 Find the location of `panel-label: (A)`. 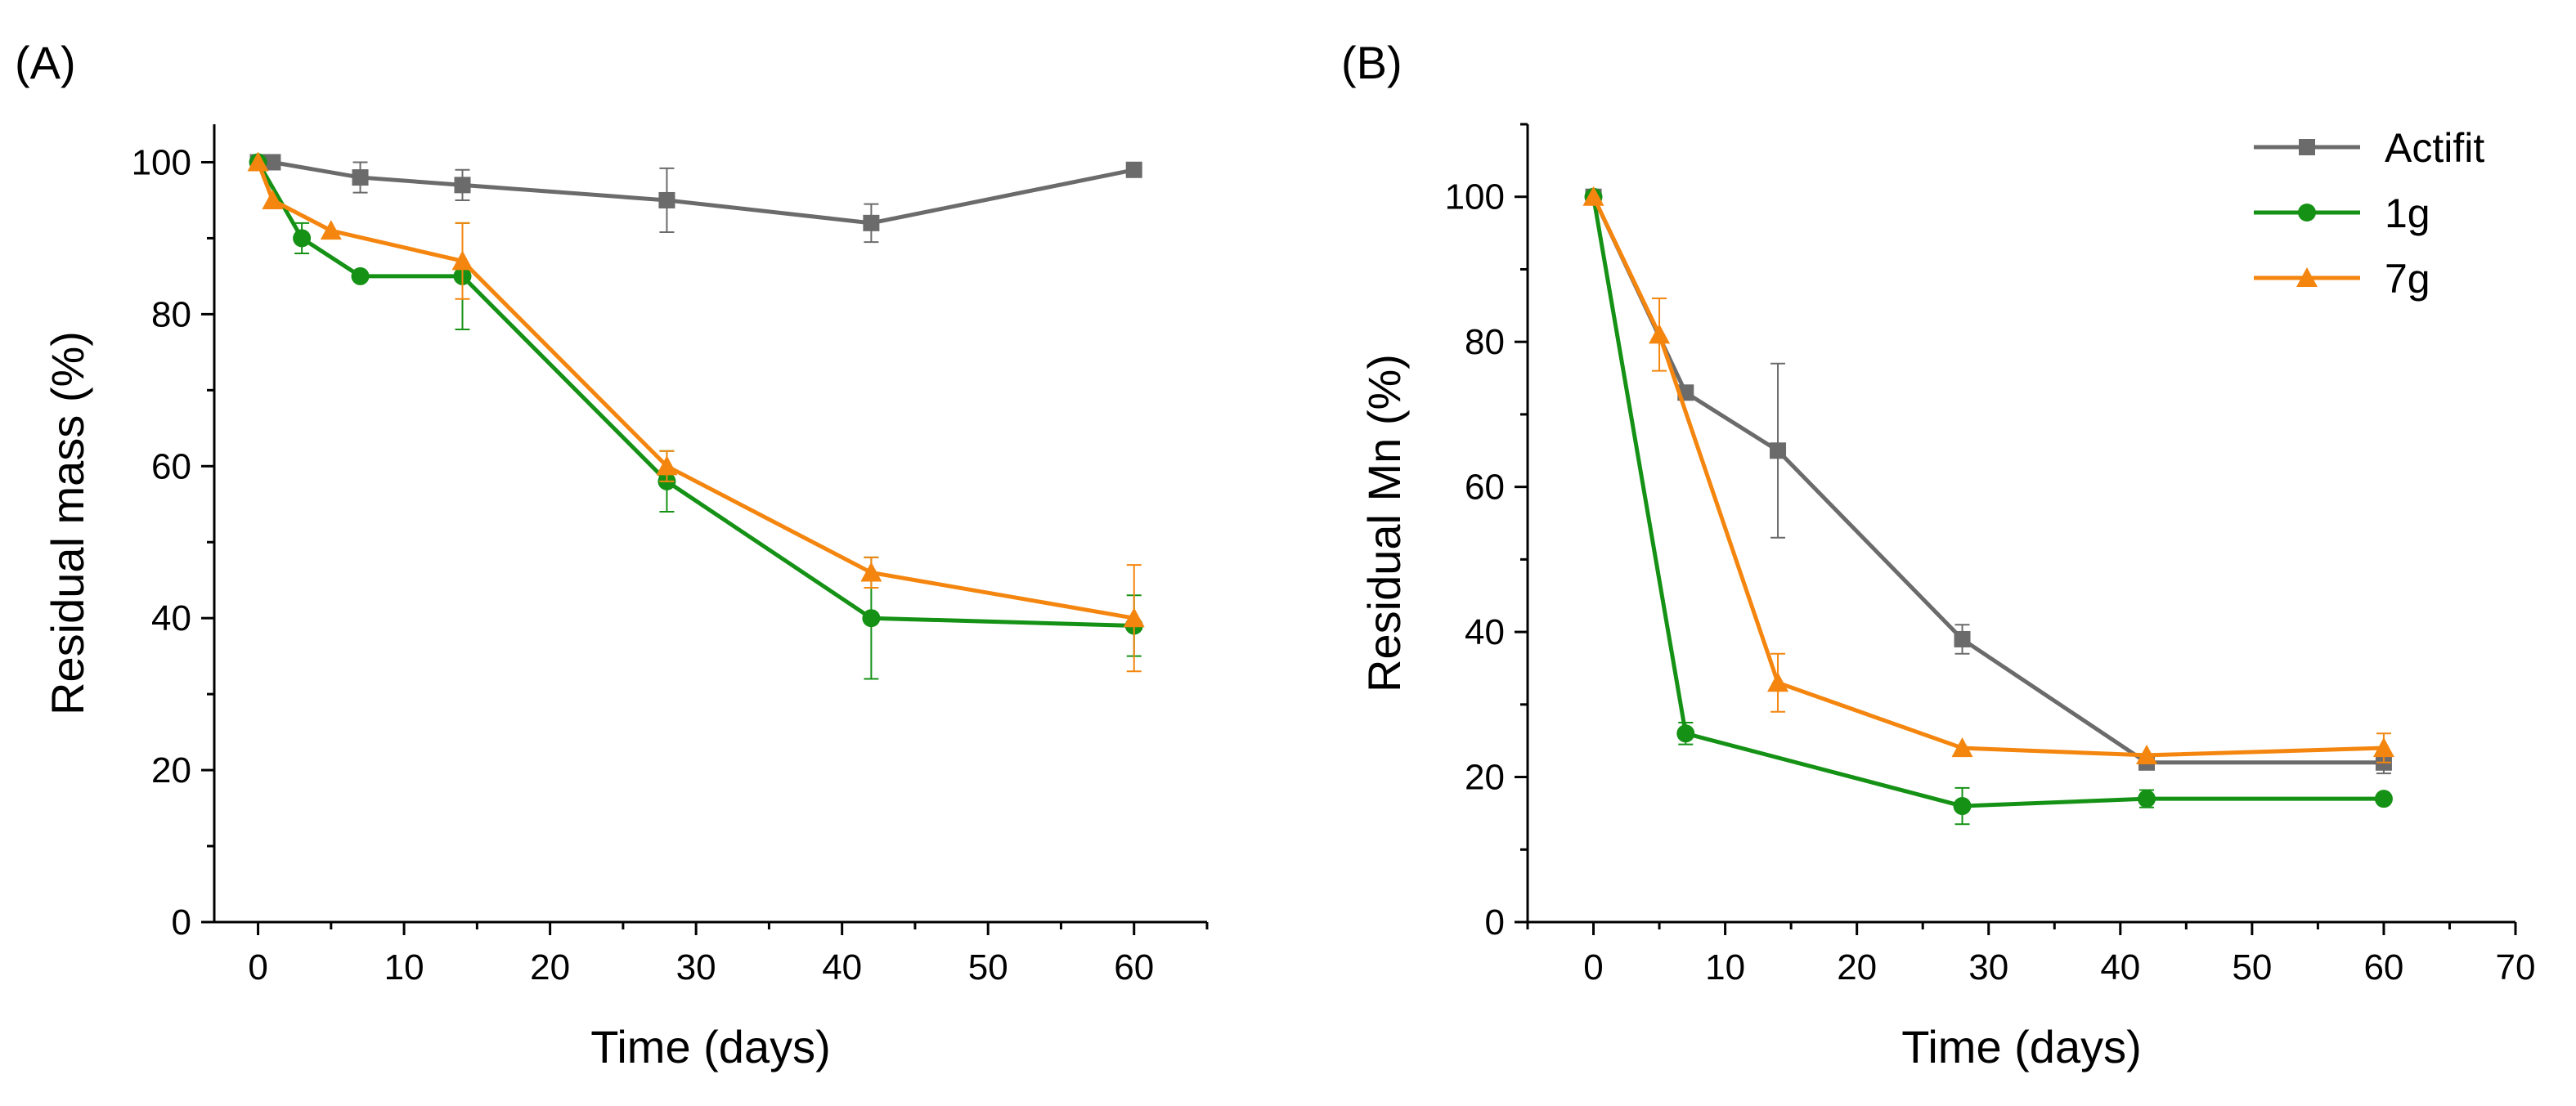

panel-label: (A) is located at coordinates (46, 62).